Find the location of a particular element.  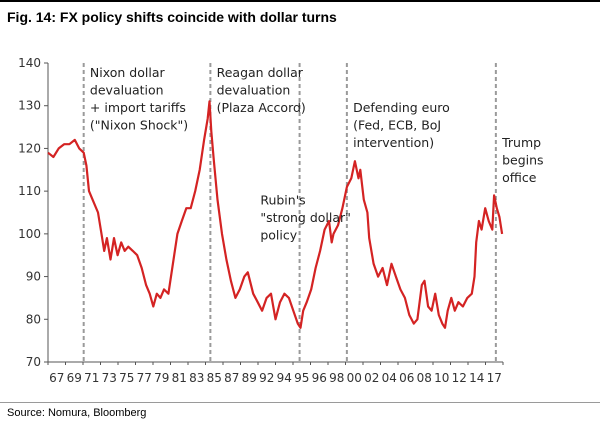

x-tick-label: 00 is located at coordinates (354, 378).